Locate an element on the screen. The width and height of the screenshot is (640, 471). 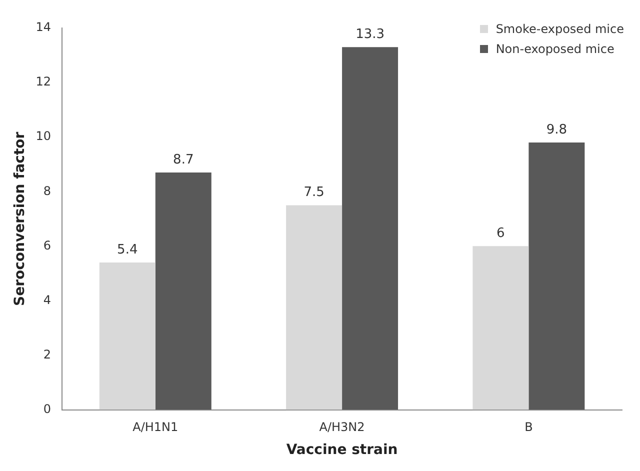
y-tick-label: 6 is located at coordinates (47, 245).